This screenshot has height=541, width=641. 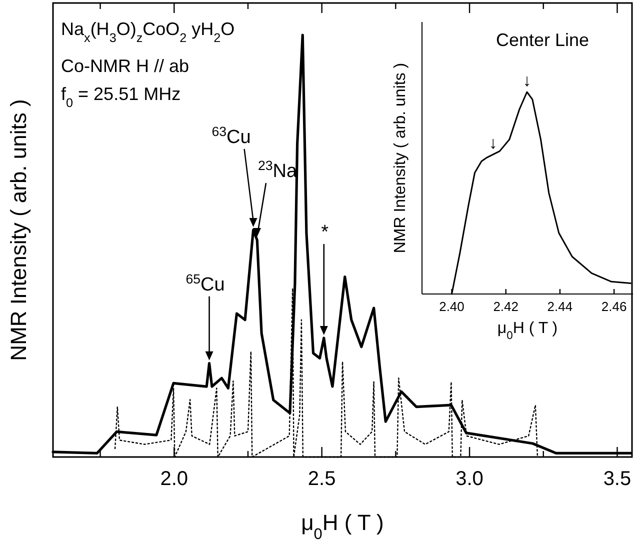 I want to click on text: Na$_{x}$(H$_{3}$O)$_{z}$CoO$_{2}$ yH$_{2}$O, so click(x=148, y=32).